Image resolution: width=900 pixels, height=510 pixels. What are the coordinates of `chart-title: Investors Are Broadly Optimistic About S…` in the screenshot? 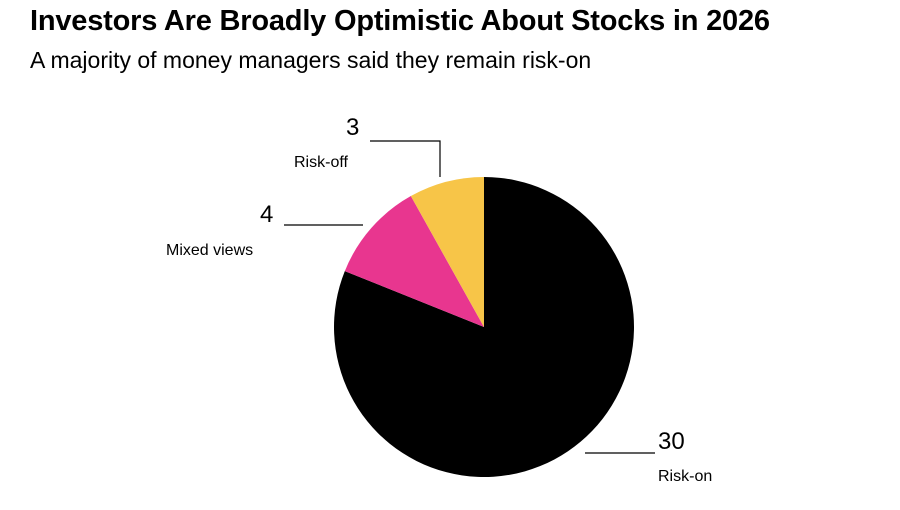 It's located at (400, 21).